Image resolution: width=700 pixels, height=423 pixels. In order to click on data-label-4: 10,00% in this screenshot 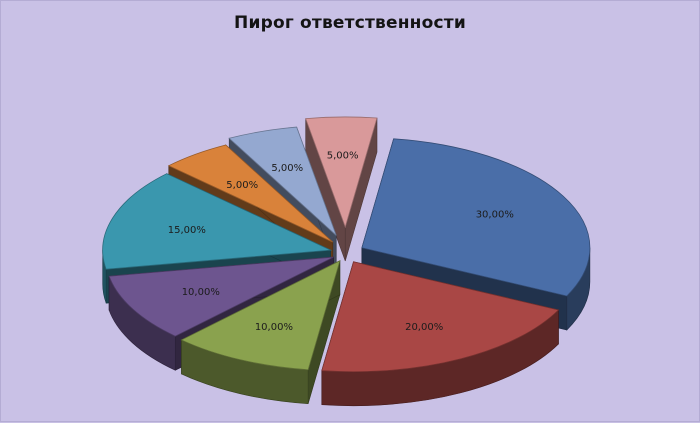, I will do `click(201, 292)`.